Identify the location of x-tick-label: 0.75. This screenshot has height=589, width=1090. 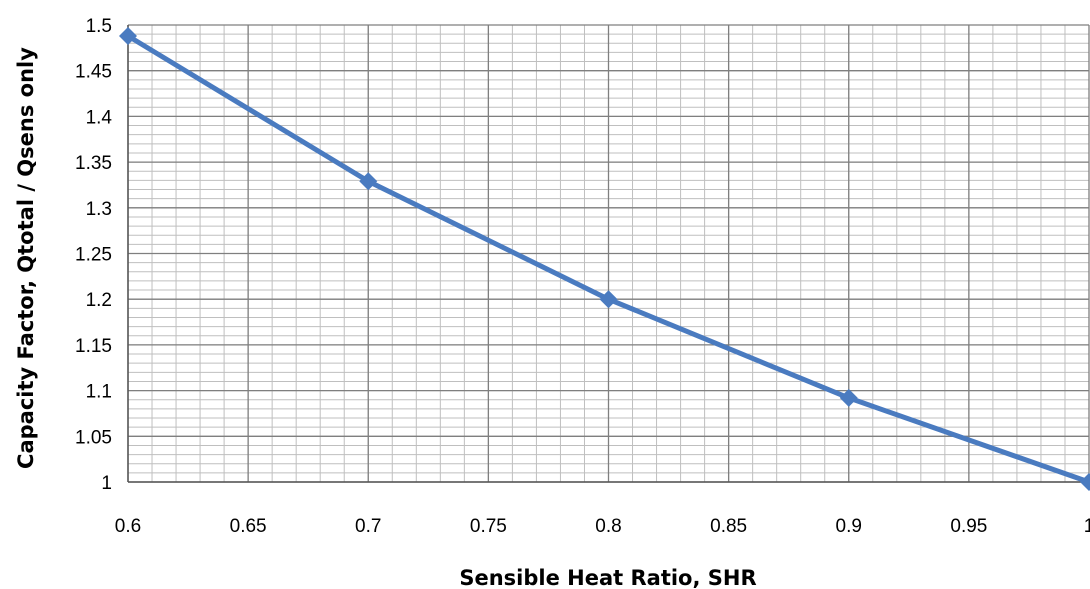
(488, 526).